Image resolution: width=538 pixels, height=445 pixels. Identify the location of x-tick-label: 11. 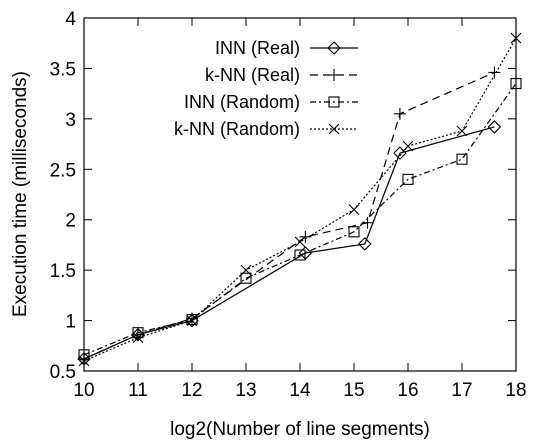
(138, 390).